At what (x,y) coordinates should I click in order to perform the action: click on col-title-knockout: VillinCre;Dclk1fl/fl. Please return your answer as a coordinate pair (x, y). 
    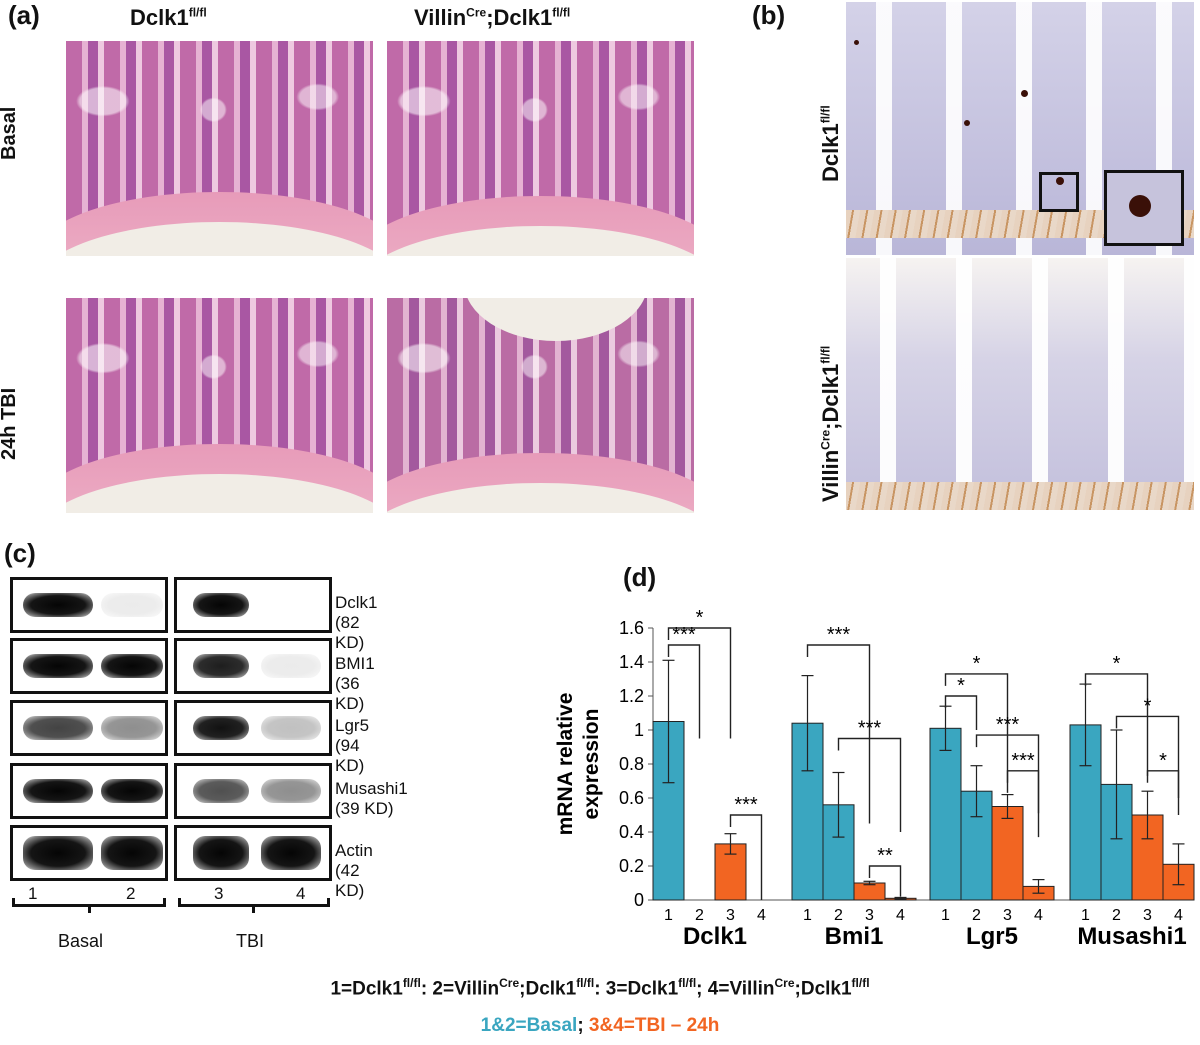
    Looking at the image, I should click on (492, 17).